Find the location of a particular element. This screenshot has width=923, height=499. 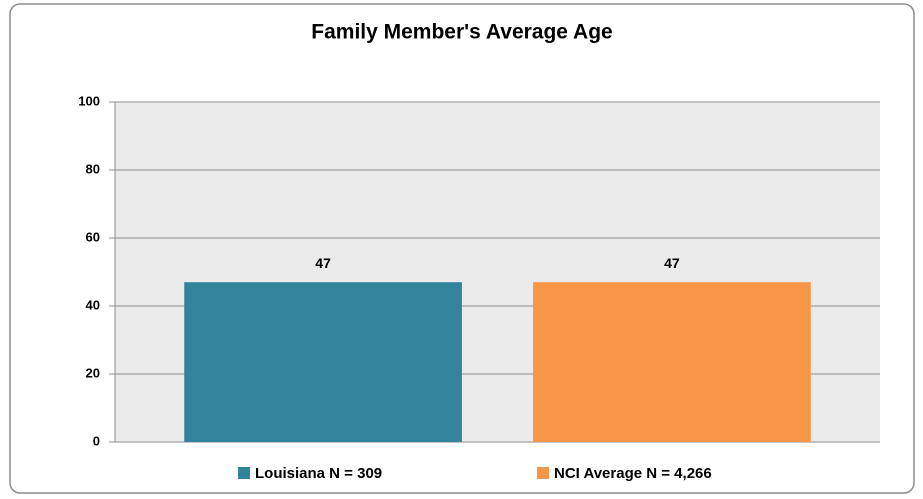

legend-label: NCI Average N = 4,266 is located at coordinates (633, 473).